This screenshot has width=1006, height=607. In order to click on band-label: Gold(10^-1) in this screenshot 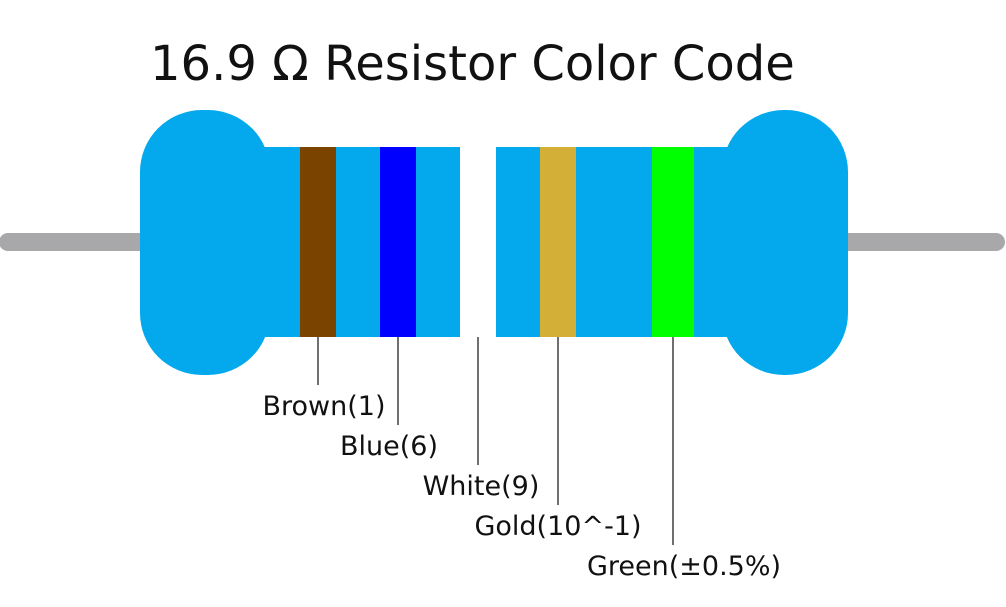, I will do `click(557, 526)`.